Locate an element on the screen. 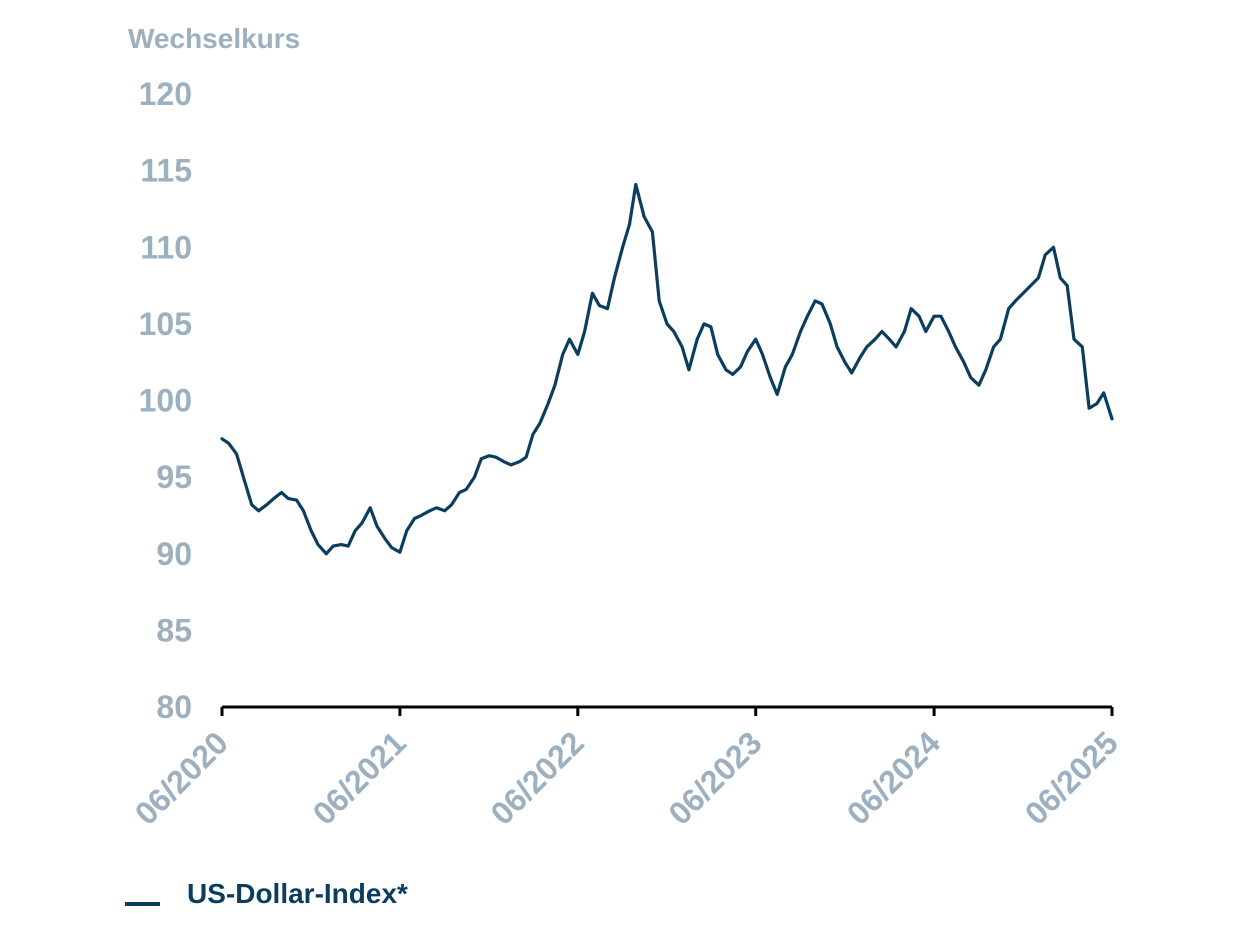 This screenshot has width=1244, height=933. x-tick-label: 06/2024 is located at coordinates (893, 777).